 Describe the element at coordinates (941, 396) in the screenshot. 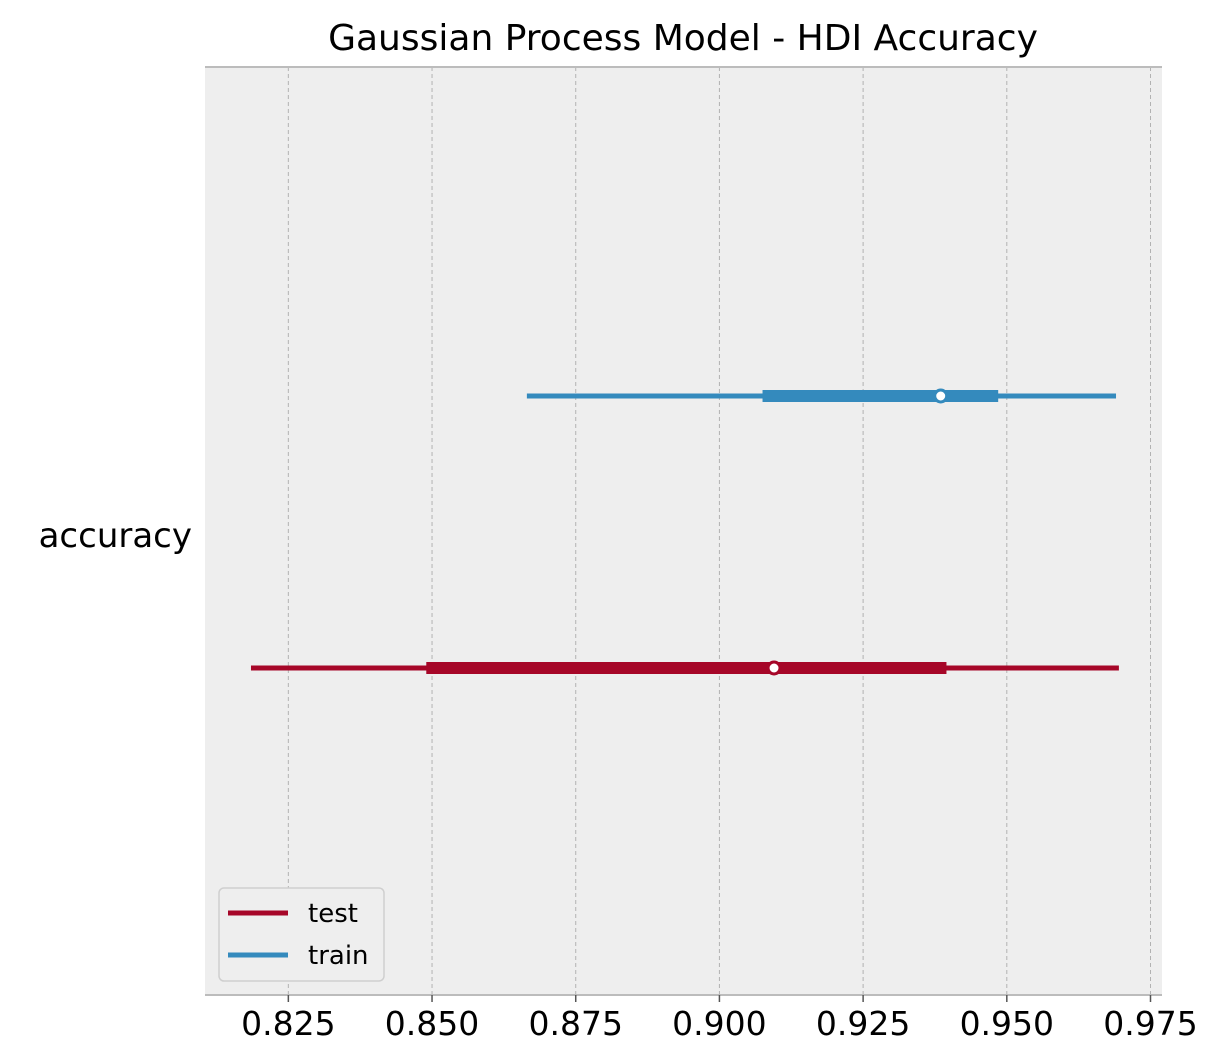

I see `point-estimate-train` at that location.